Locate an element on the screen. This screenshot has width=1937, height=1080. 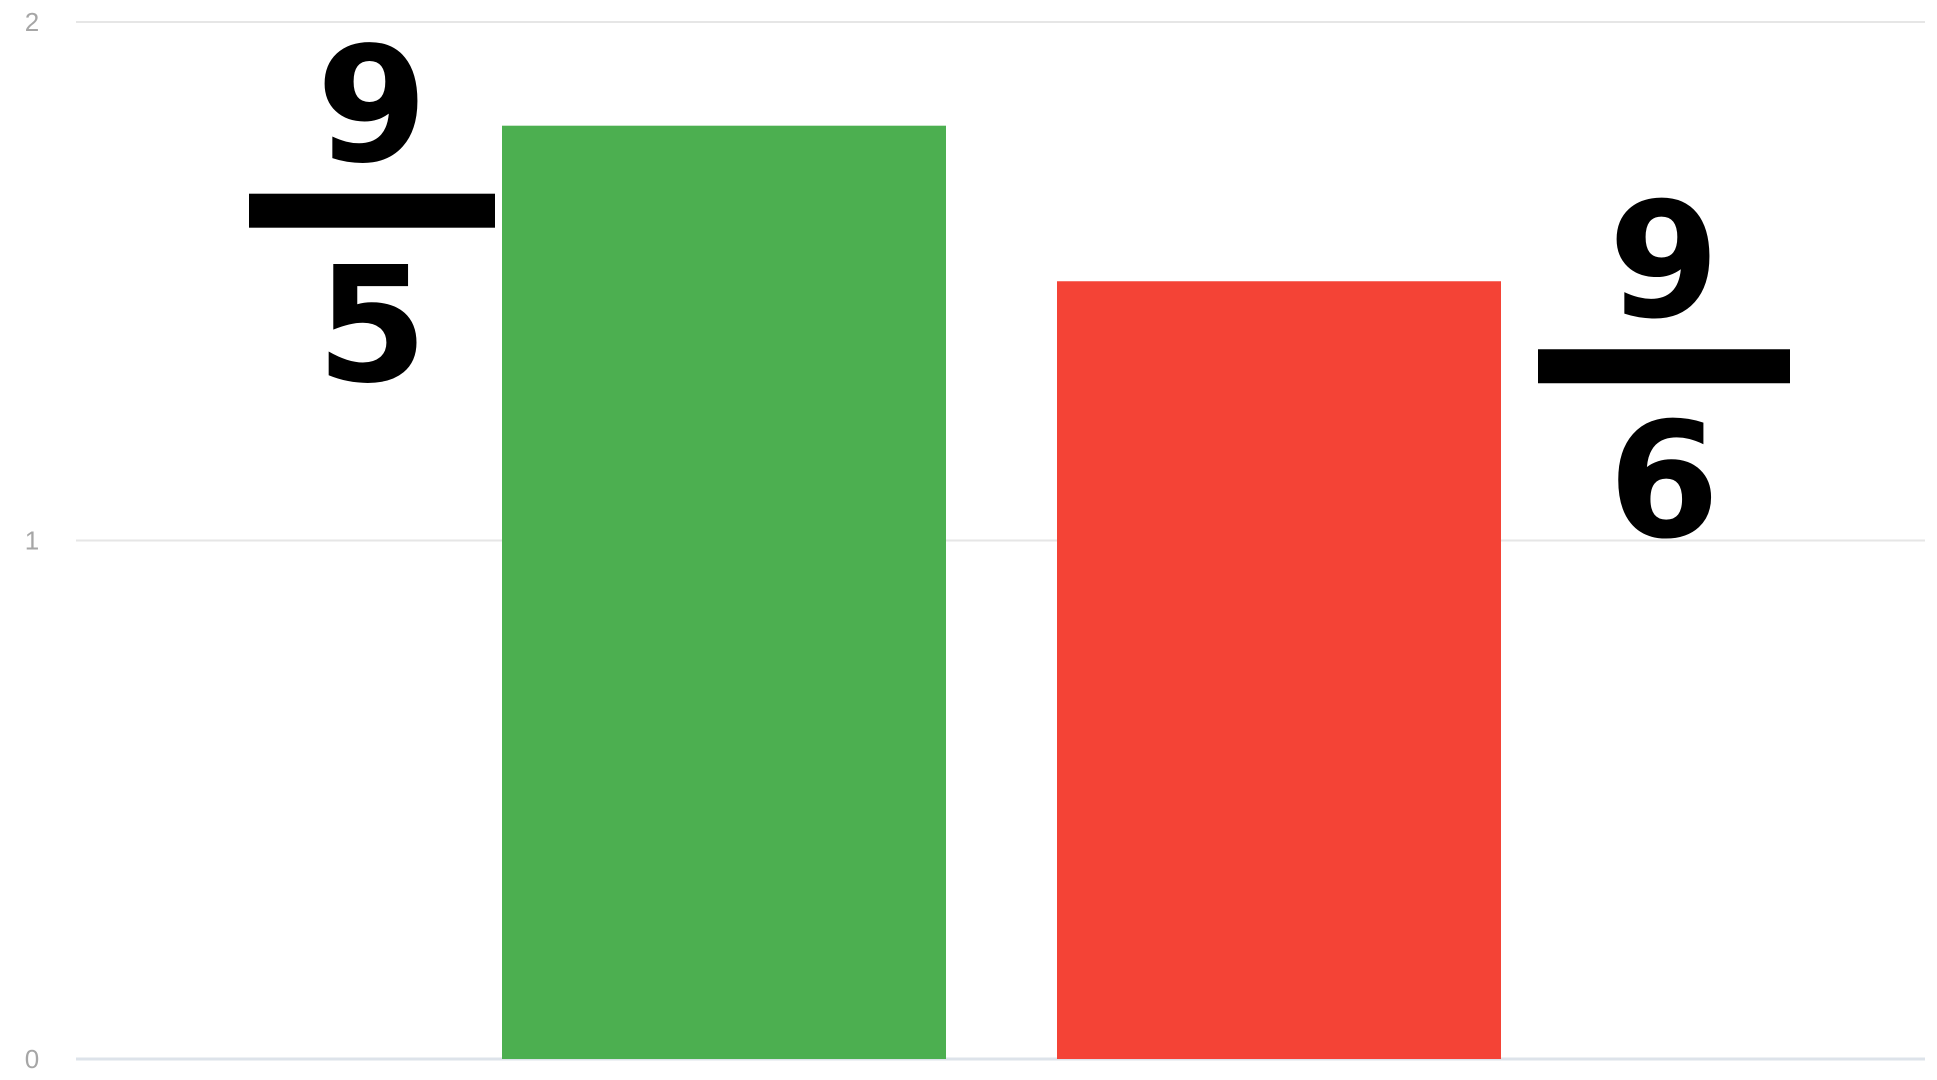
y-tick-label: 0 is located at coordinates (32, 1059).